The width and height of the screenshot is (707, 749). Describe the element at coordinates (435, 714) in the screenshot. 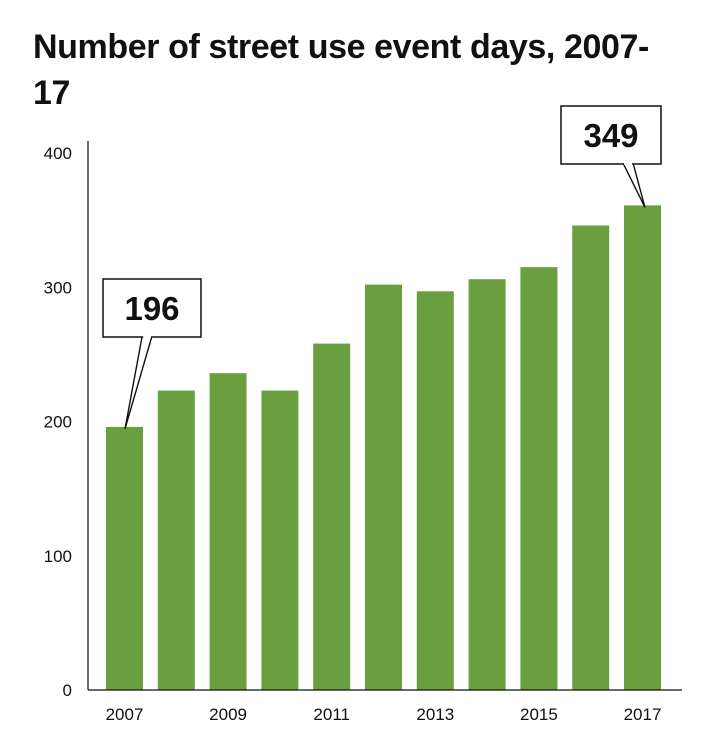

I see `x-tick-label: 2013` at that location.